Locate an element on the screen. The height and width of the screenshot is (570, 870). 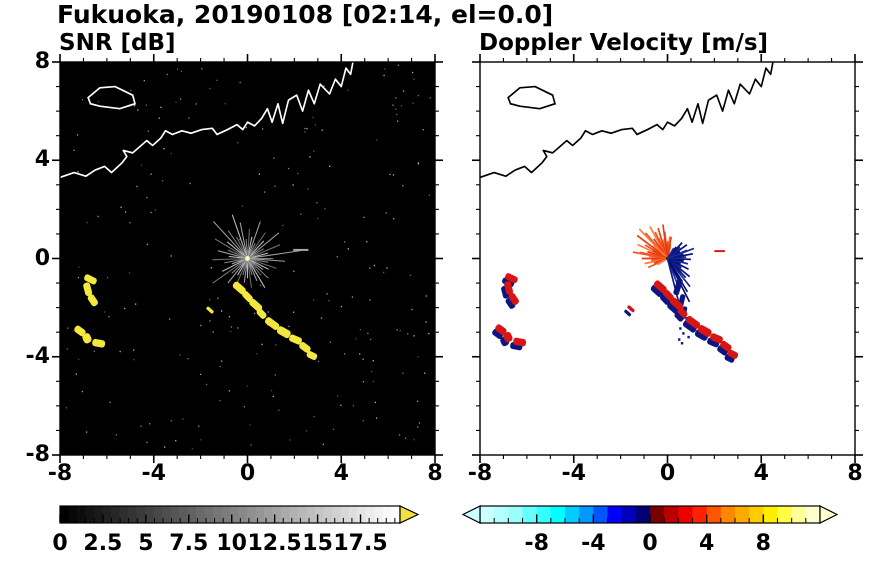
underflow-arrow is located at coordinates (471, 514).